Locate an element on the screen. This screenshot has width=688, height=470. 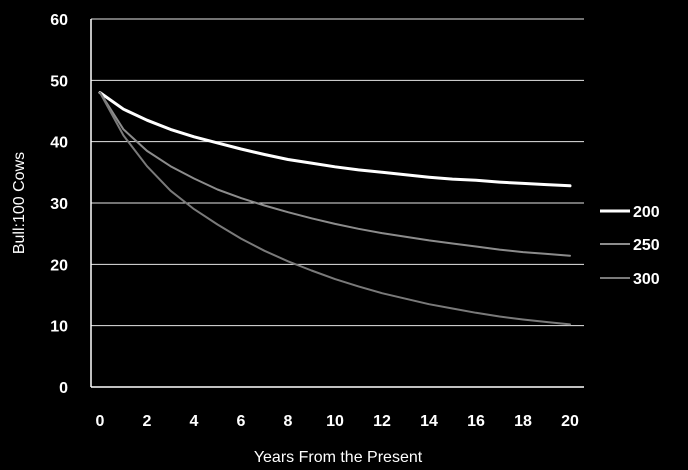
y-tick-label-30: 30 is located at coordinates (59, 204).